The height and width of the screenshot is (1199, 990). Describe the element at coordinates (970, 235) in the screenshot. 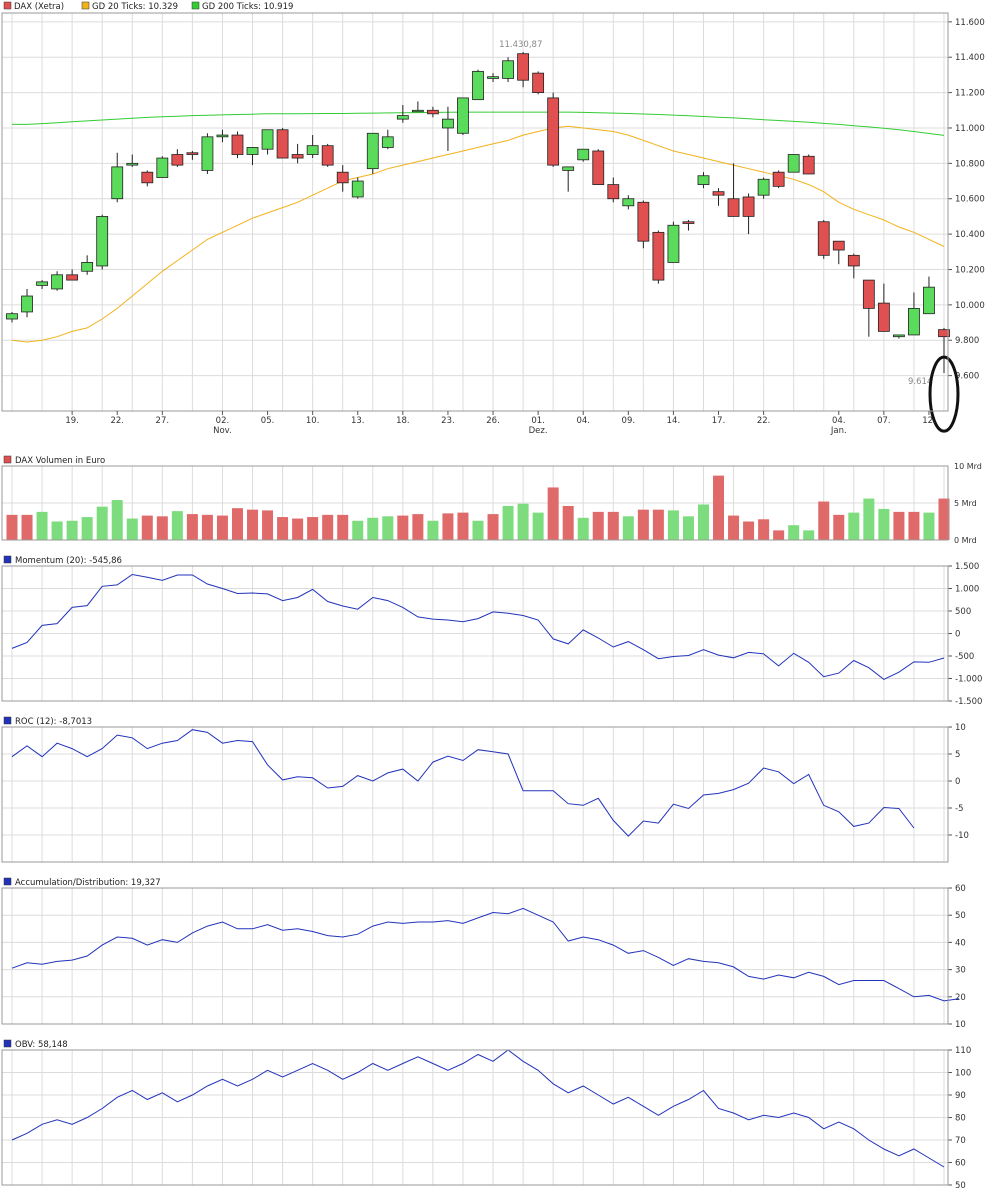

I see `price-y-tick-label: 10.400` at that location.